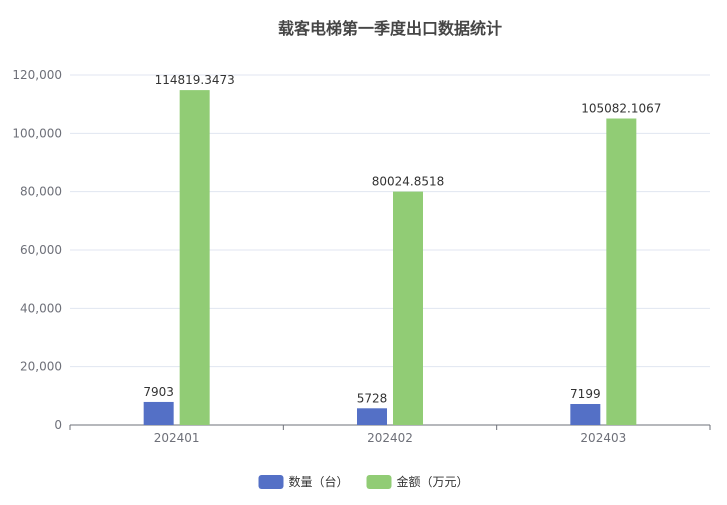  Describe the element at coordinates (372, 398) in the screenshot. I see `data-label: 5728` at that location.